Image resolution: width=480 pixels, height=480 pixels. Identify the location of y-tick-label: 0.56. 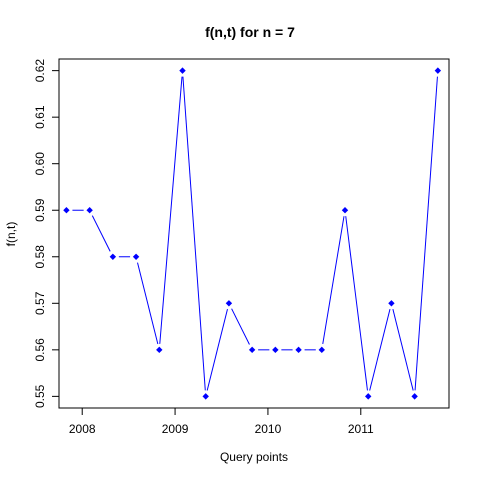
(40, 350).